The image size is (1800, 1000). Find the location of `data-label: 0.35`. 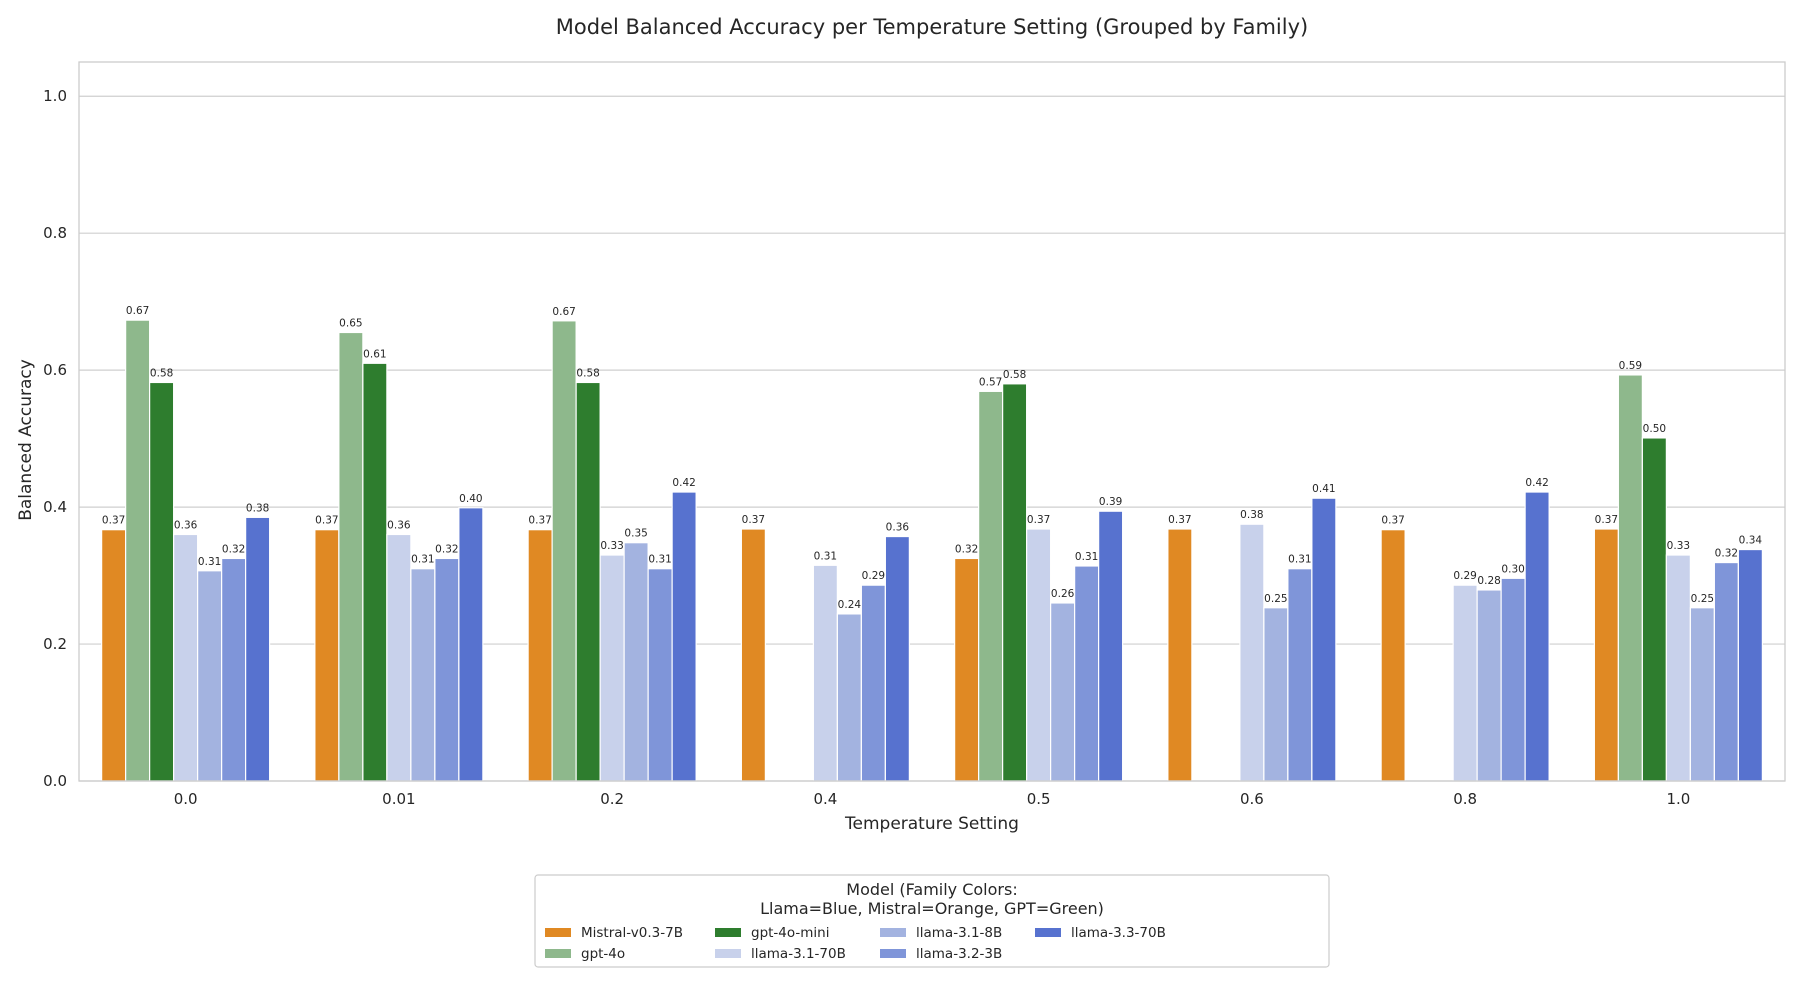

data-label: 0.35 is located at coordinates (635, 534).